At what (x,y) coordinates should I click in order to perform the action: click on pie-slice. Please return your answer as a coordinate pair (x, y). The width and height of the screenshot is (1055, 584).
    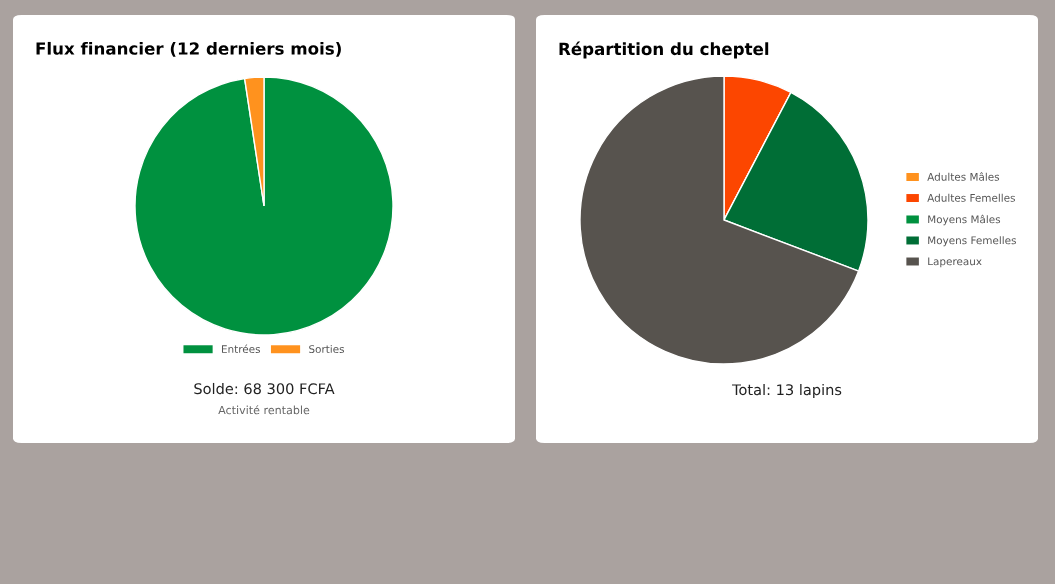
    Looking at the image, I should click on (264, 206).